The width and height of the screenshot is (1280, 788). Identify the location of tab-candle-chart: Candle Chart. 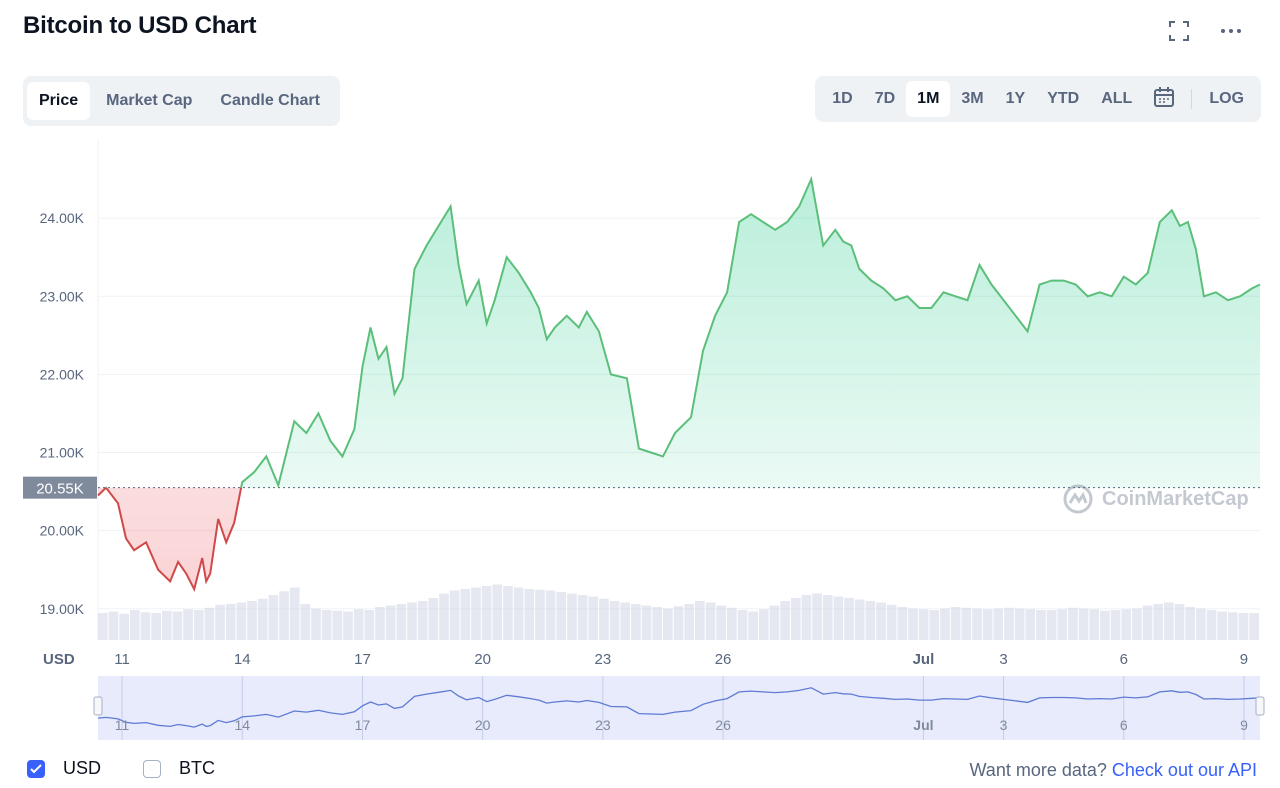
(270, 100).